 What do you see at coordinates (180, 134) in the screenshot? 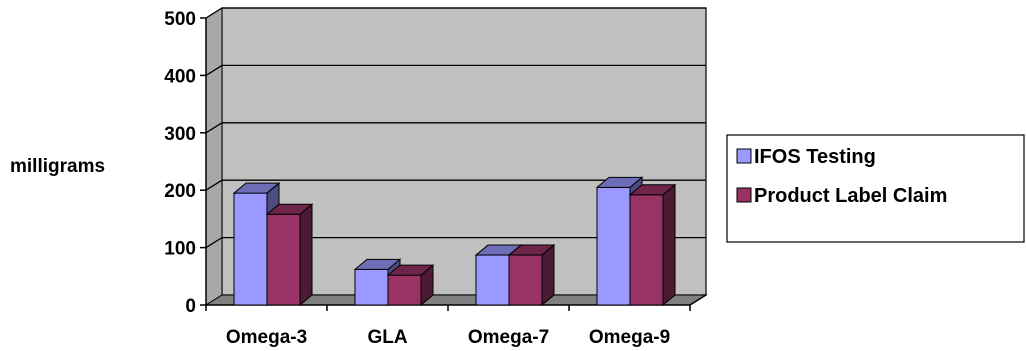
I see `y-tick-label: 300` at bounding box center [180, 134].